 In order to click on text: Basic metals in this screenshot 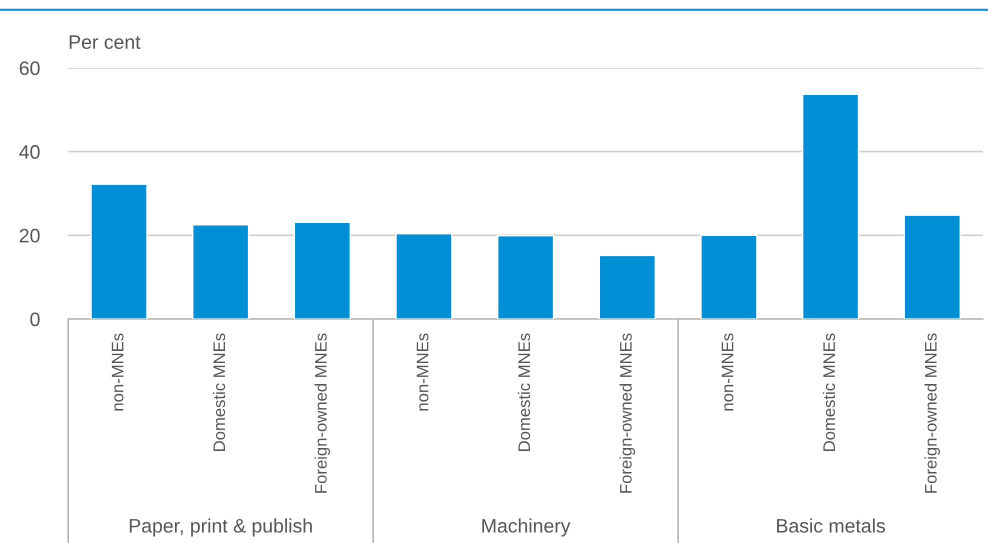, I will do `click(831, 525)`.